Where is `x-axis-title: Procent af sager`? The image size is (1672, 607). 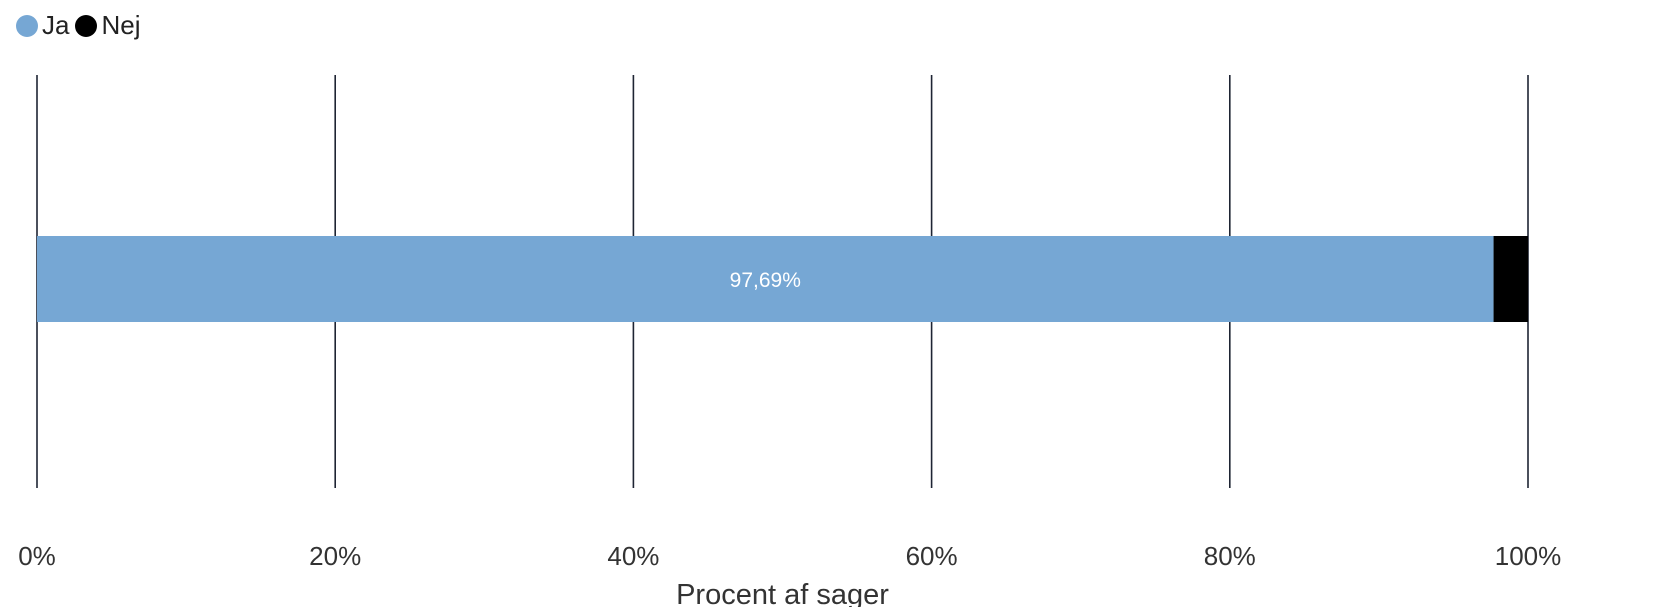 x-axis-title: Procent af sager is located at coordinates (782, 593).